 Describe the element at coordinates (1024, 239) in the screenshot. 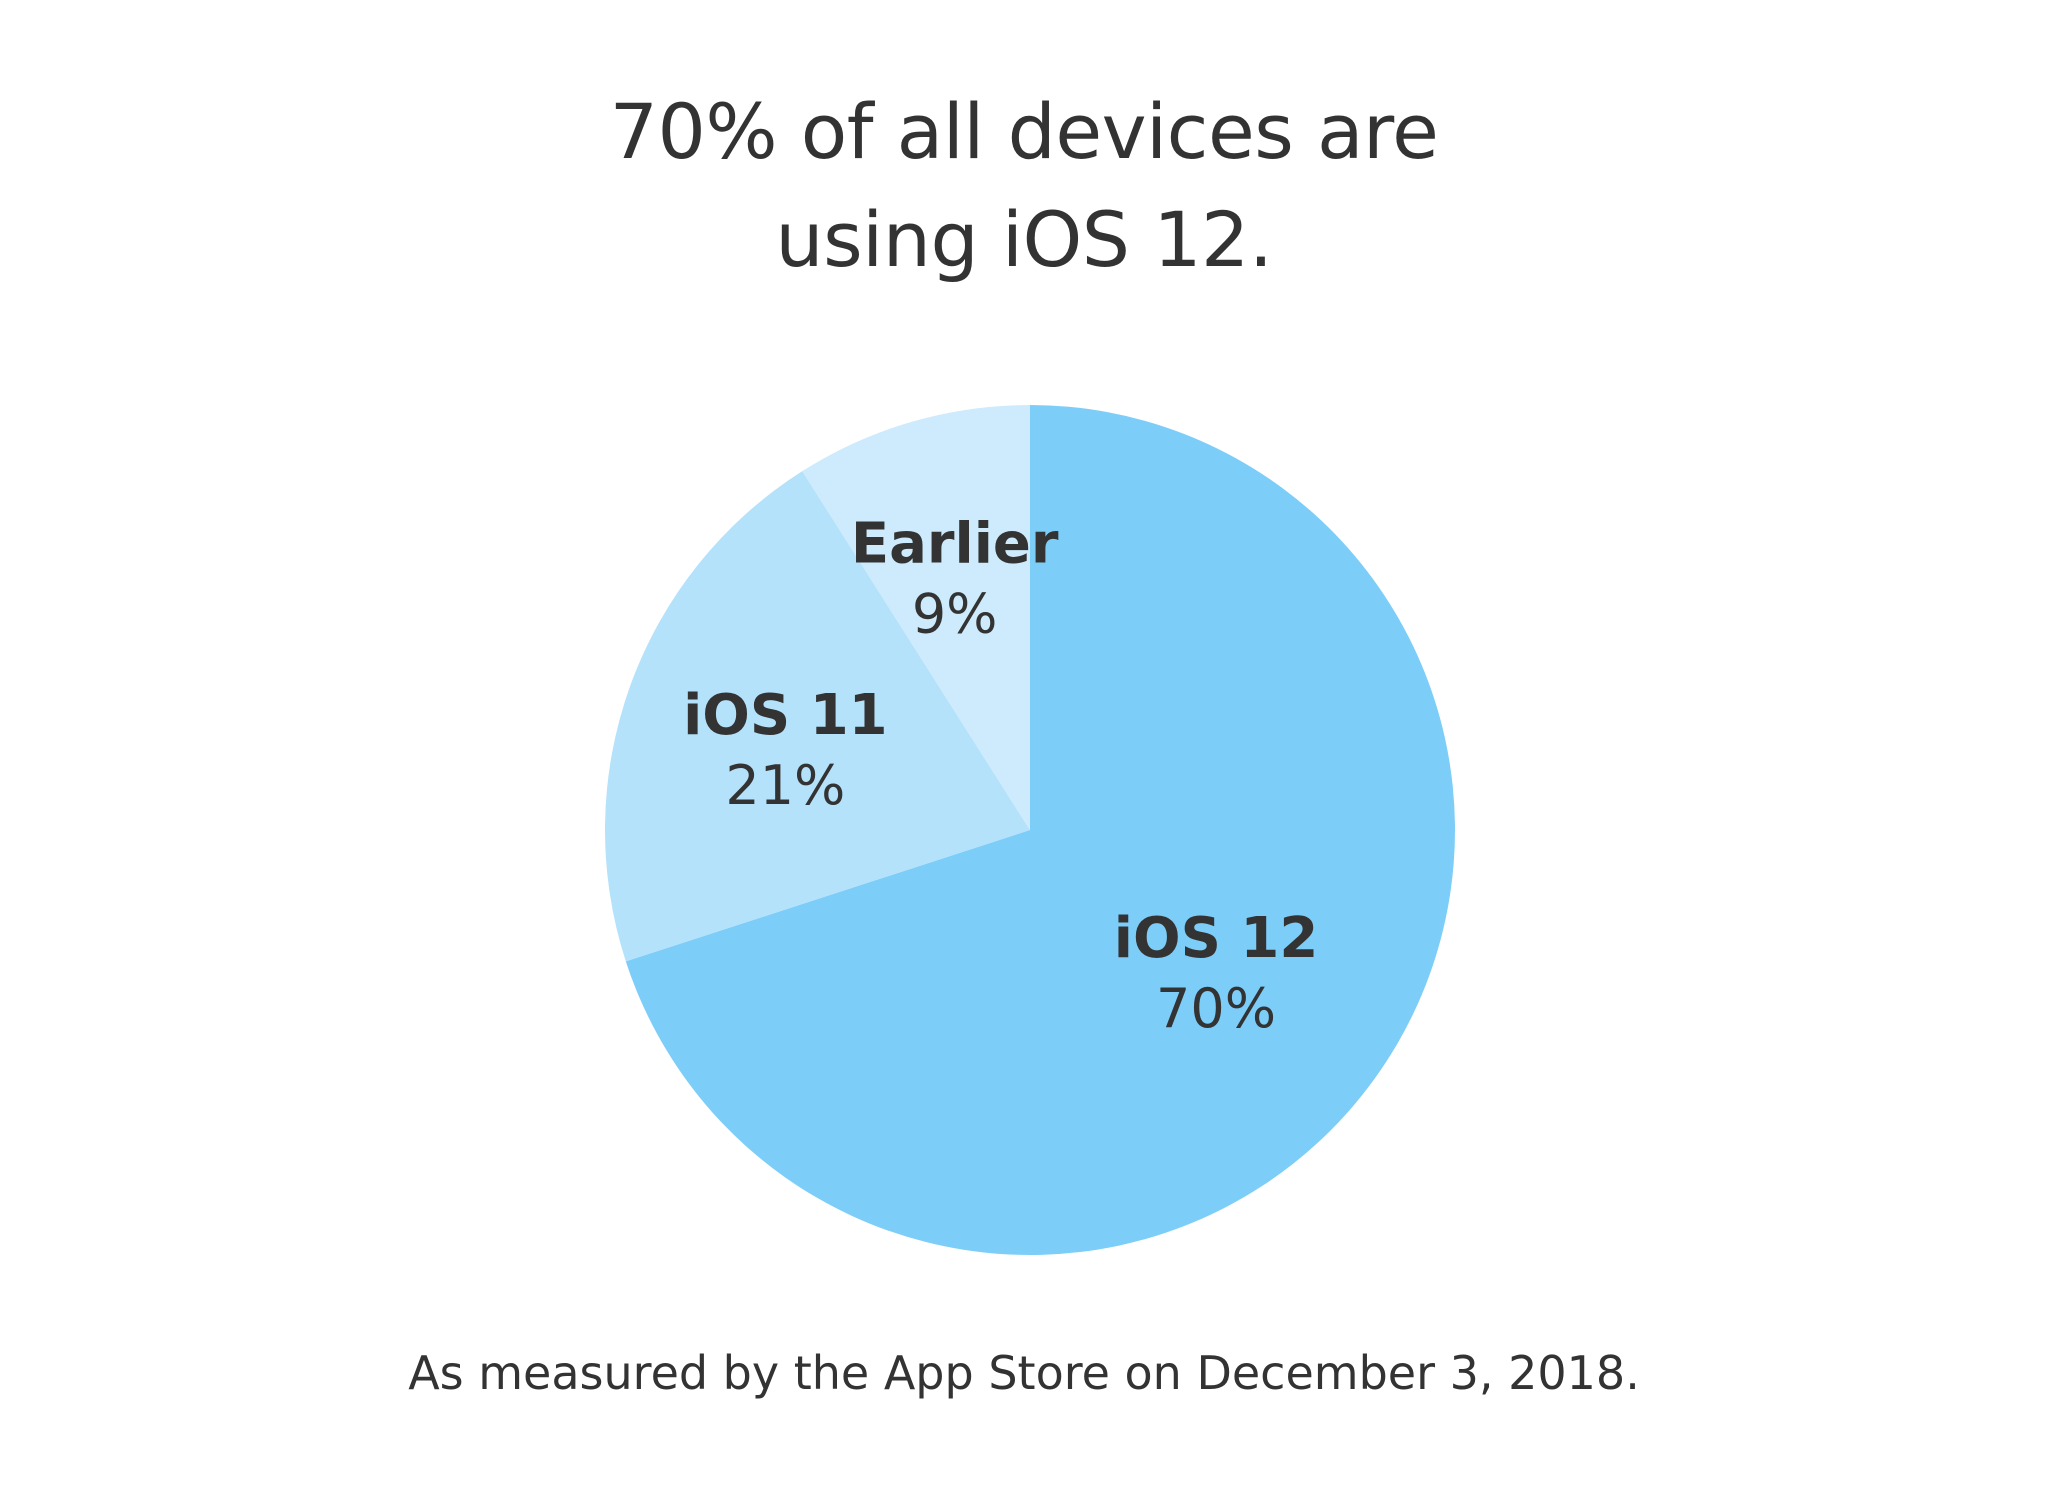

I see `chart-title-line-2: using iOS 12.` at that location.